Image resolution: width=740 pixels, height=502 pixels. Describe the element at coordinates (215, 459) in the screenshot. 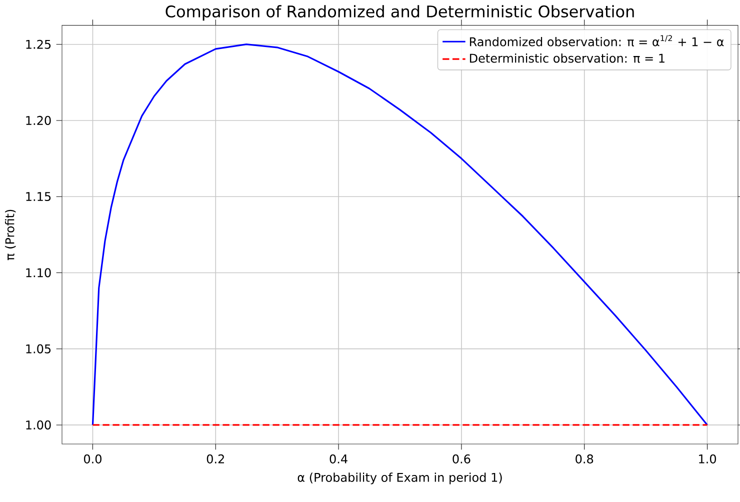

I see `x-tick-label: 0.2` at that location.